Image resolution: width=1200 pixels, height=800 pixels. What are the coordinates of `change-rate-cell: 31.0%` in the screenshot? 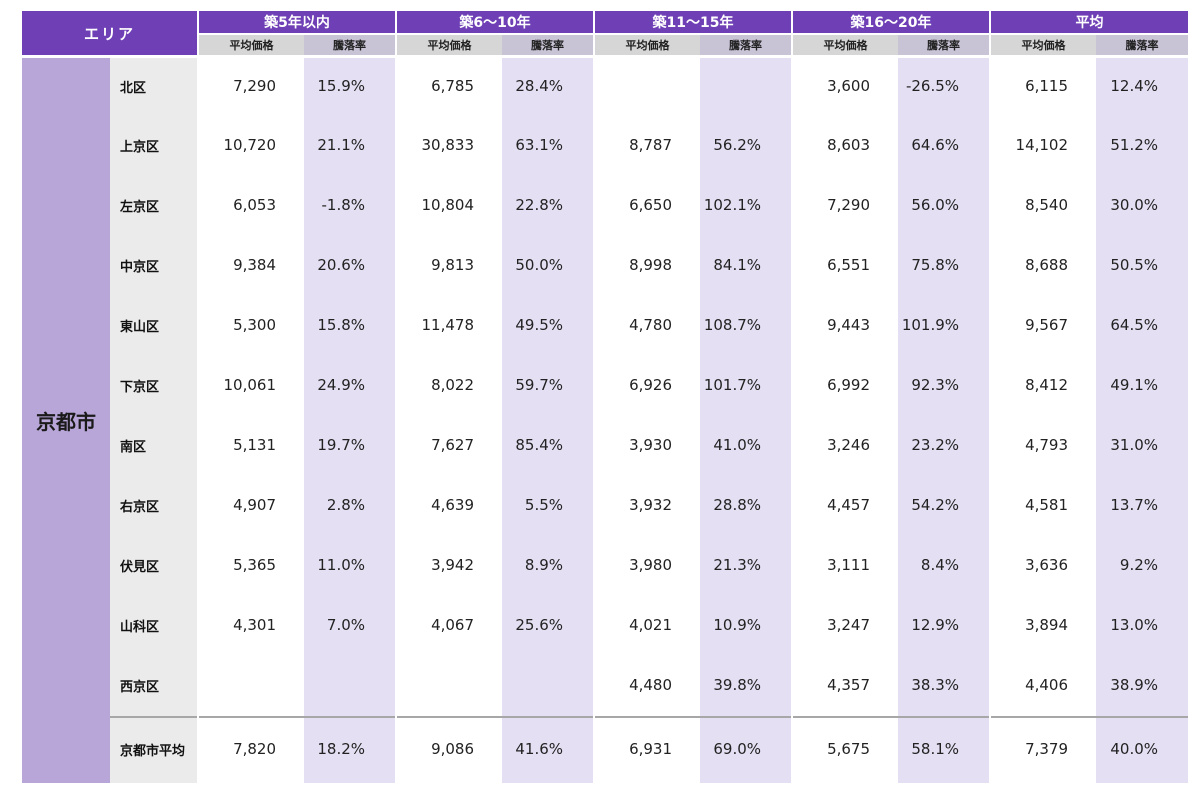 It's located at (1142, 446).